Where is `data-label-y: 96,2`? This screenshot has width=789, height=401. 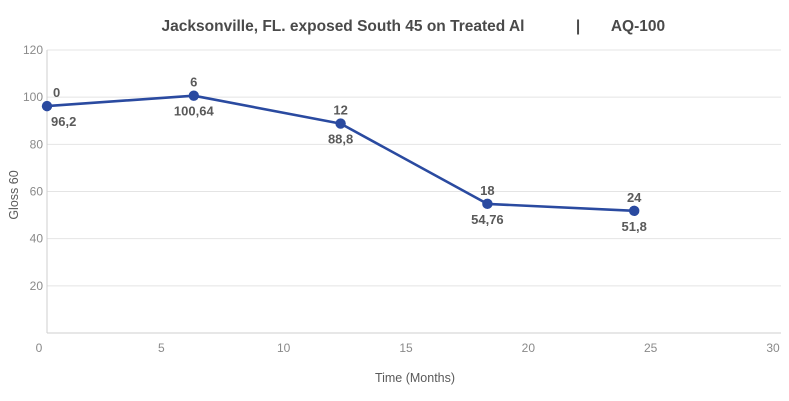 data-label-y: 96,2 is located at coordinates (63, 121).